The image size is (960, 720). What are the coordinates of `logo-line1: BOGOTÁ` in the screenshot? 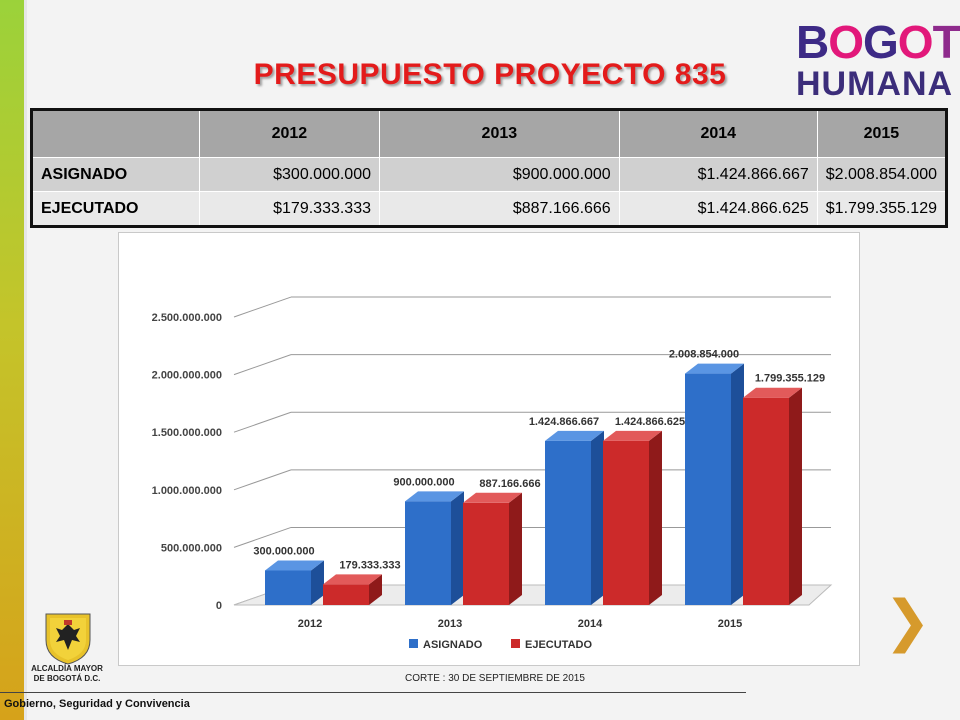 It's located at (878, 42).